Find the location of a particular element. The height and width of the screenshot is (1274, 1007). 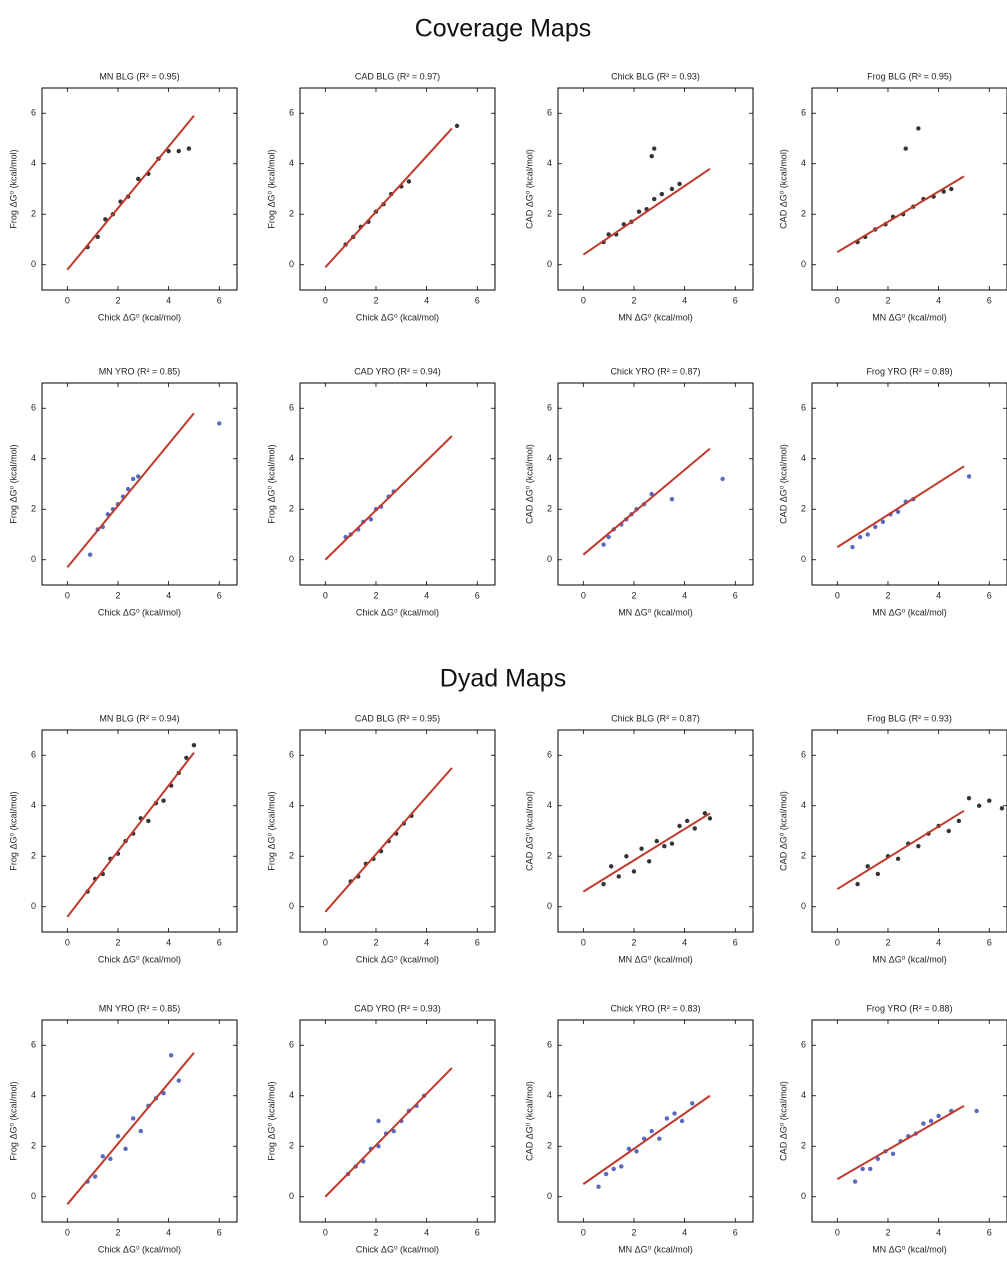

plot-title: CAD BLG (R² = 0.95) is located at coordinates (397, 718).